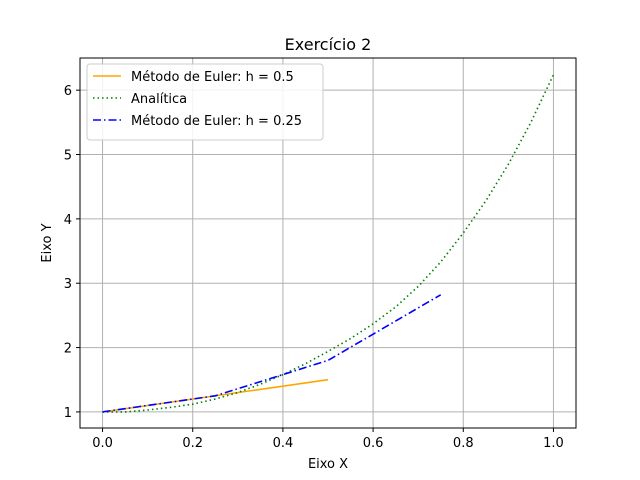  What do you see at coordinates (68, 284) in the screenshot?
I see `y-tick-label: 3` at bounding box center [68, 284].